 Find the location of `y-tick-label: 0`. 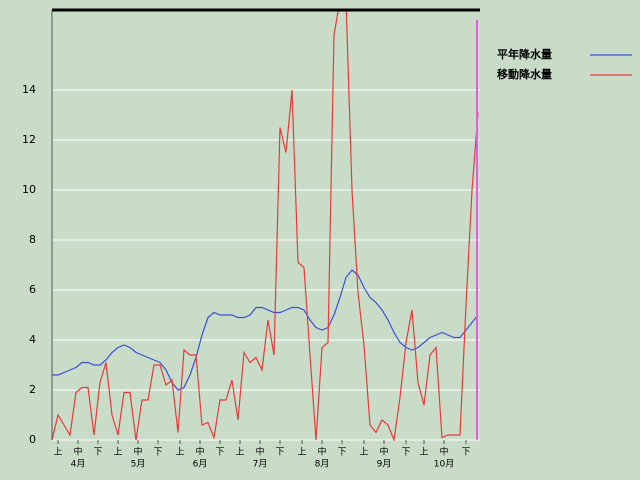

y-tick-label: 0 is located at coordinates (32, 439).